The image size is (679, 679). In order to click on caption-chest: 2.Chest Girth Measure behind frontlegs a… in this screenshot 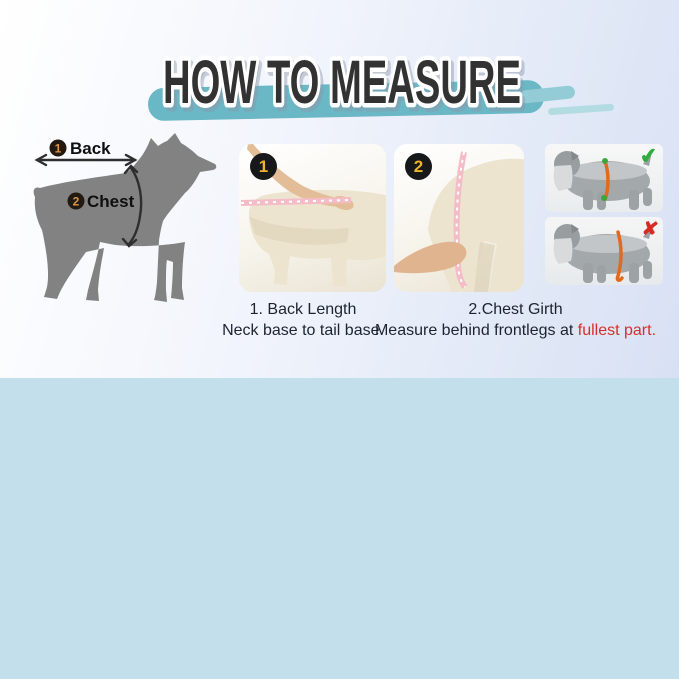, I will do `click(515, 320)`.